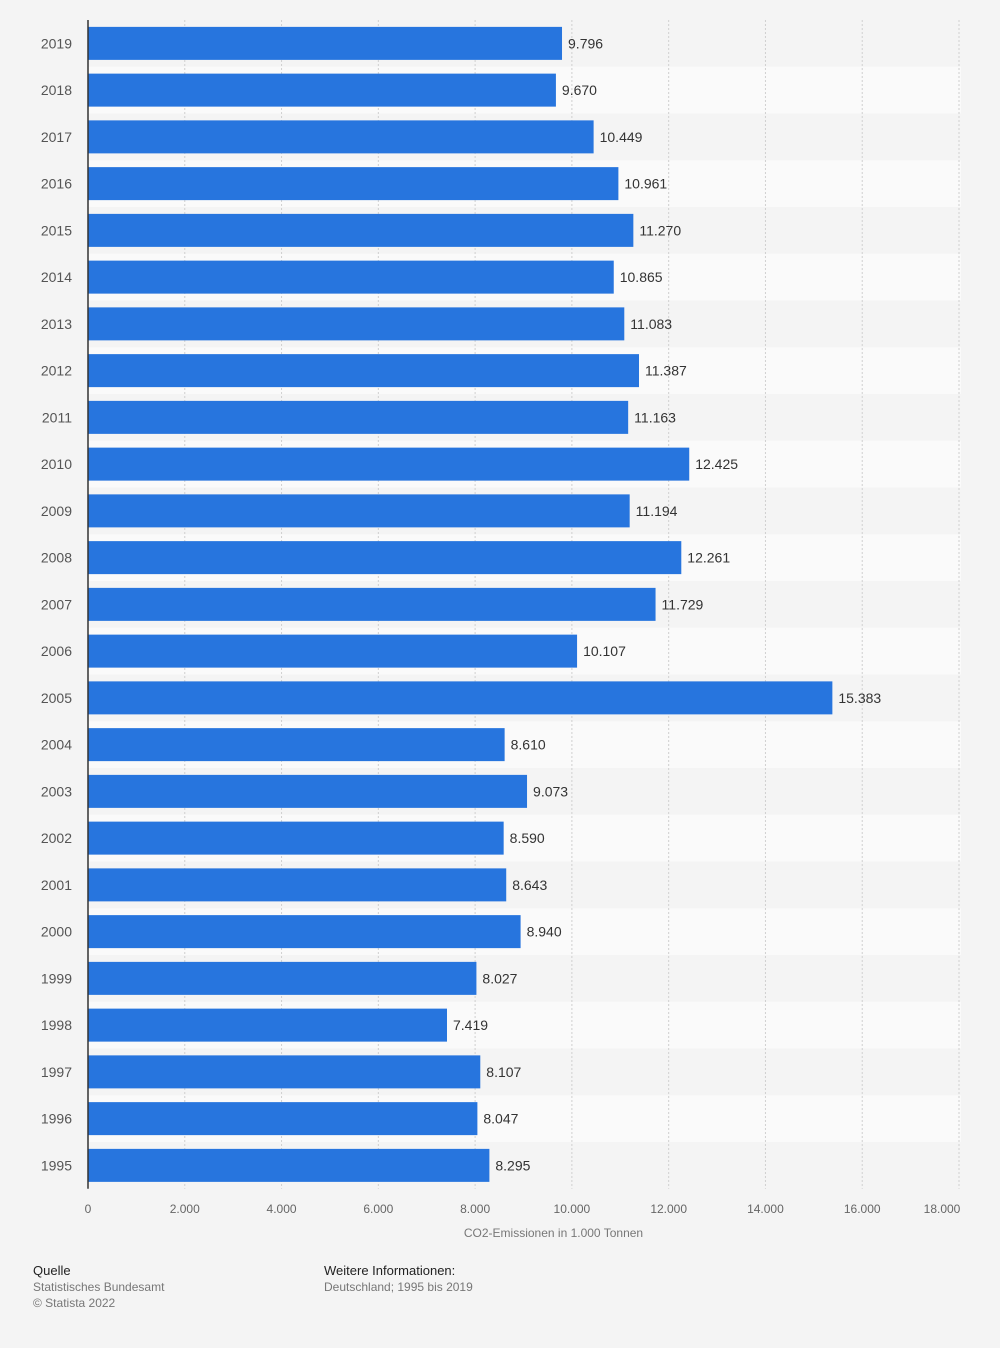 Image resolution: width=1000 pixels, height=1348 pixels. I want to click on source-heading: Quelle, so click(52, 1270).